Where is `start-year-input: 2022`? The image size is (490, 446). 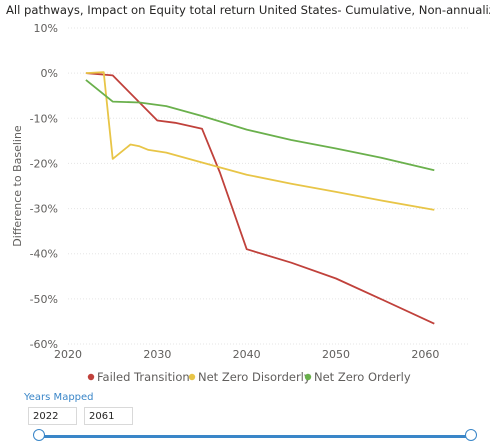
start-year-input: 2022 is located at coordinates (52, 416).